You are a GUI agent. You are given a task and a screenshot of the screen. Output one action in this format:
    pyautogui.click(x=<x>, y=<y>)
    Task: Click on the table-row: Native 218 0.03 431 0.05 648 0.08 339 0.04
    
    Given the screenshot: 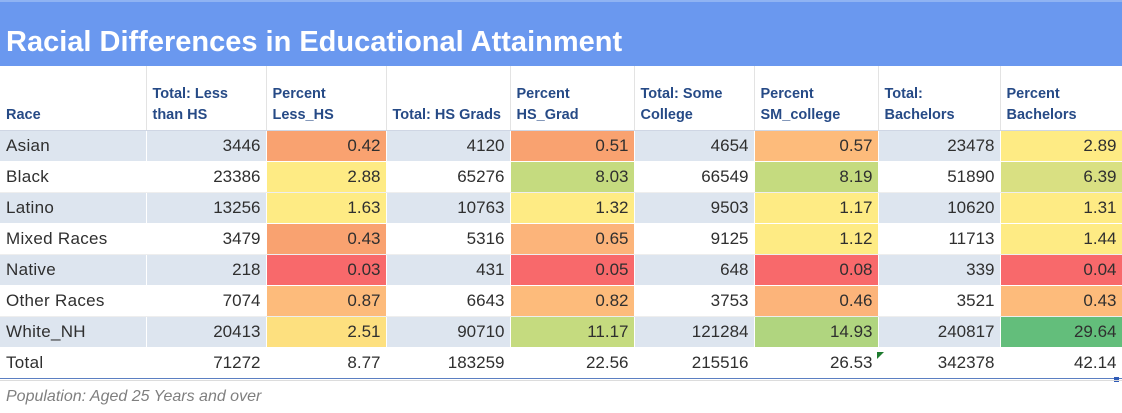 What is the action you would take?
    pyautogui.click(x=561, y=270)
    